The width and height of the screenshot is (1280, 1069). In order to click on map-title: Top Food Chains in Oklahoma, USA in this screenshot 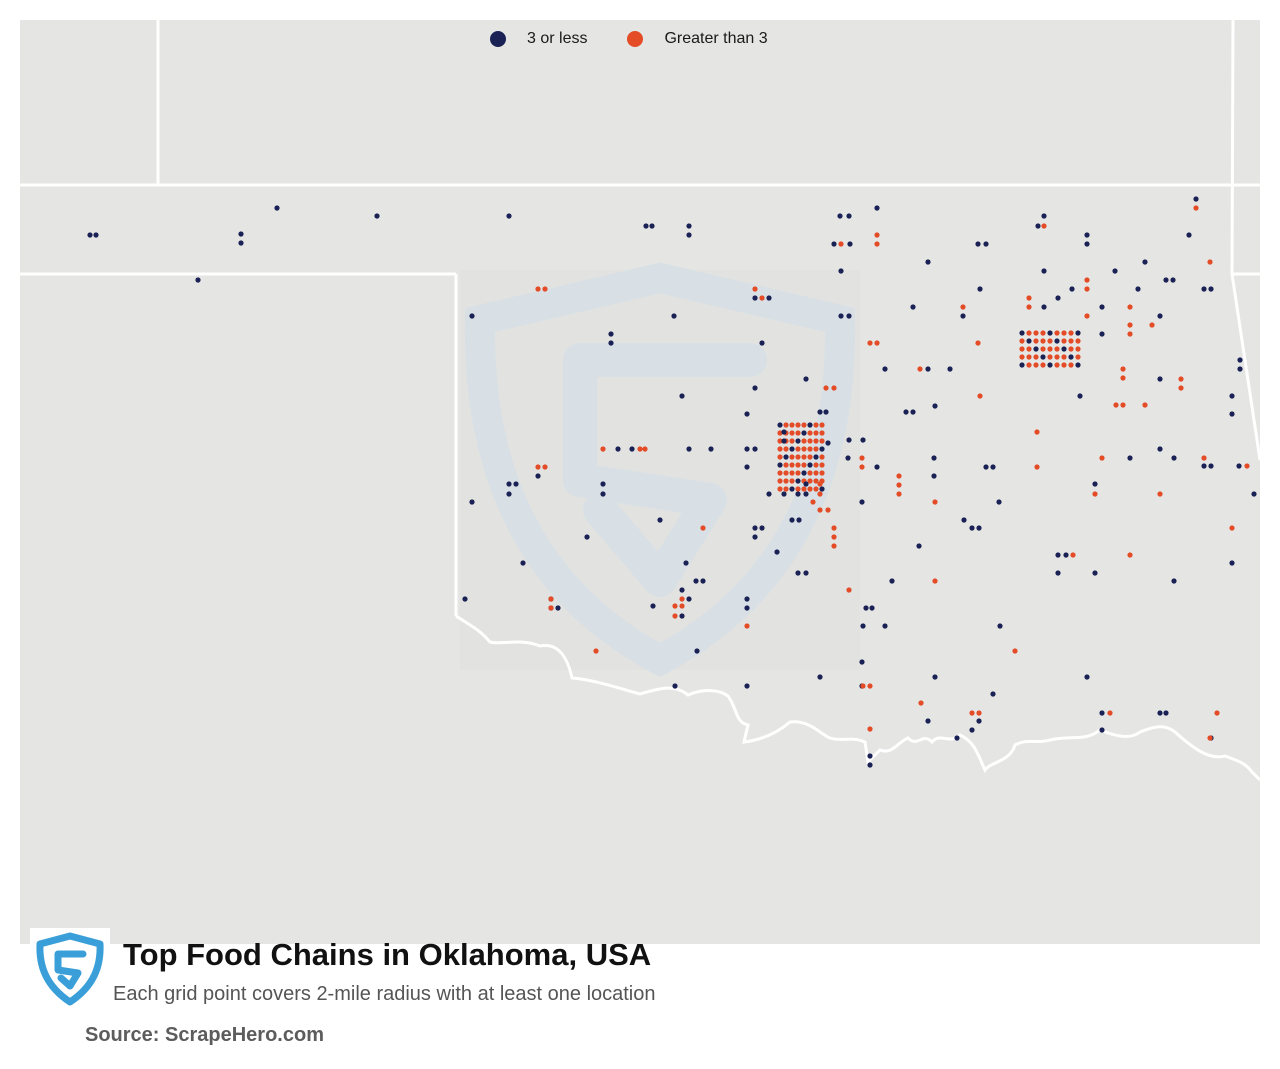, I will do `click(387, 954)`.